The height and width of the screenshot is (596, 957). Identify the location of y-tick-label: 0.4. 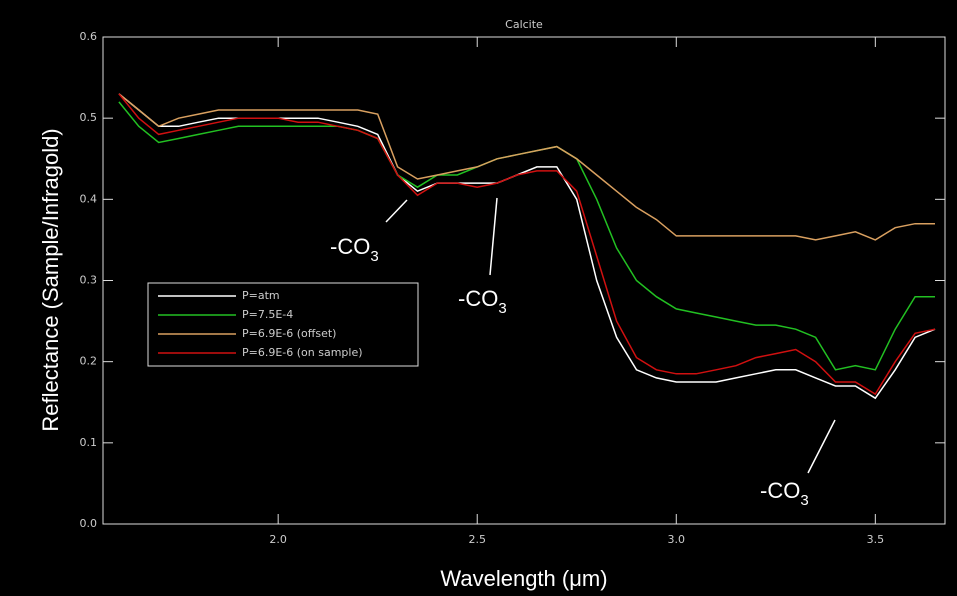
(89, 198).